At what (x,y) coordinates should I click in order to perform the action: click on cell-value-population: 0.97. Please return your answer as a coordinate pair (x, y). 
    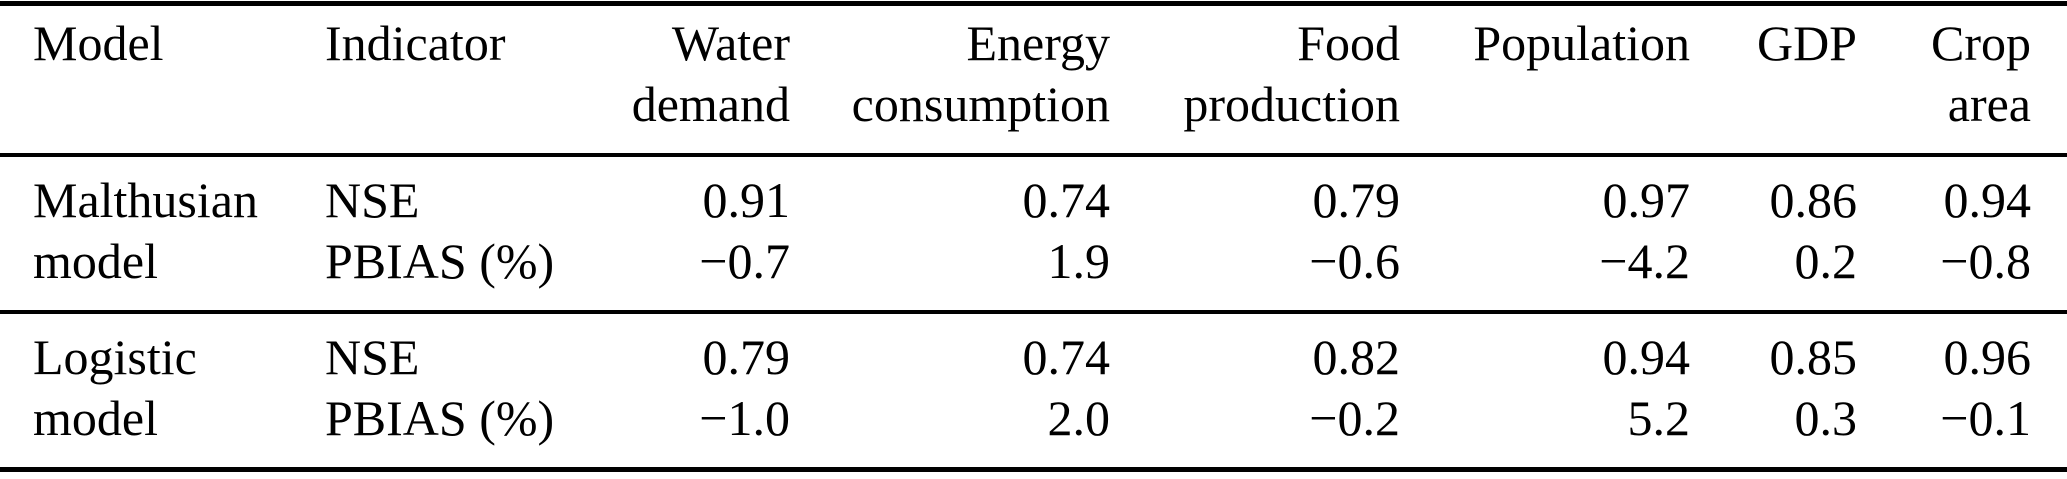
    Looking at the image, I should click on (1646, 200).